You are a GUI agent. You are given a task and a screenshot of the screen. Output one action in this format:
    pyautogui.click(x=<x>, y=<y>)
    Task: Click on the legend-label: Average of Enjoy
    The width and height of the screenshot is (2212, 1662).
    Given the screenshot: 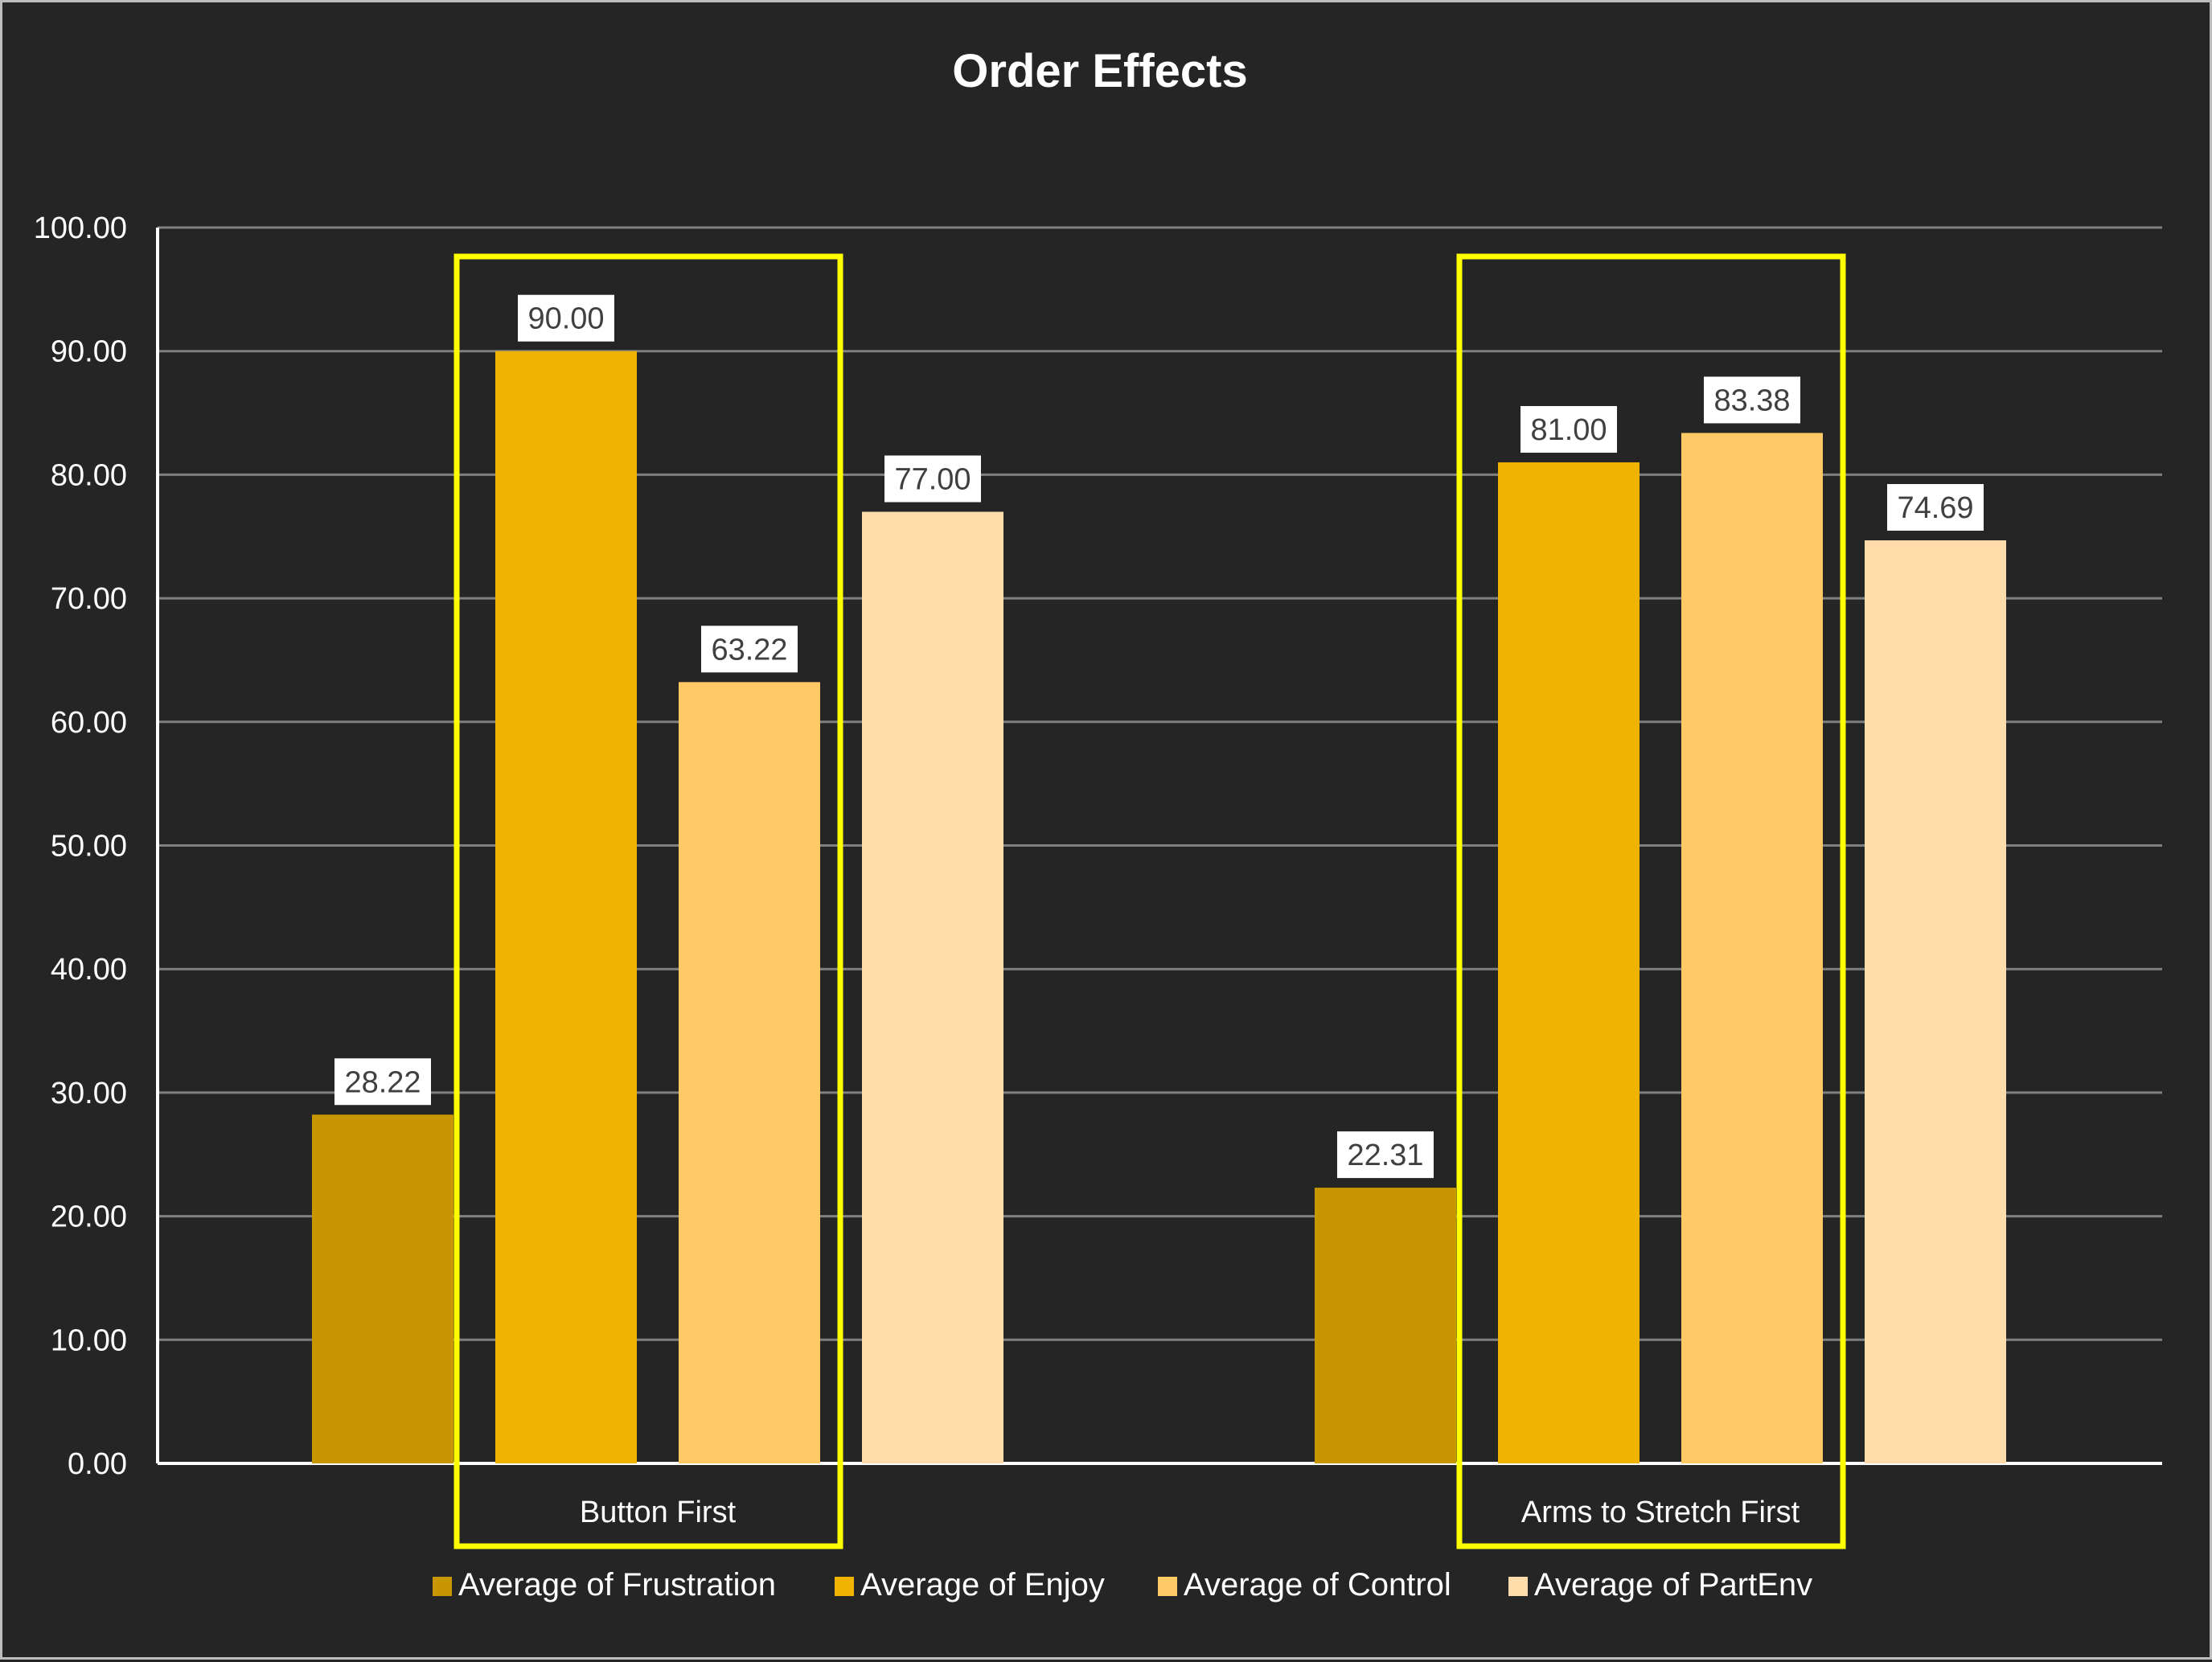 What is the action you would take?
    pyautogui.click(x=982, y=1584)
    